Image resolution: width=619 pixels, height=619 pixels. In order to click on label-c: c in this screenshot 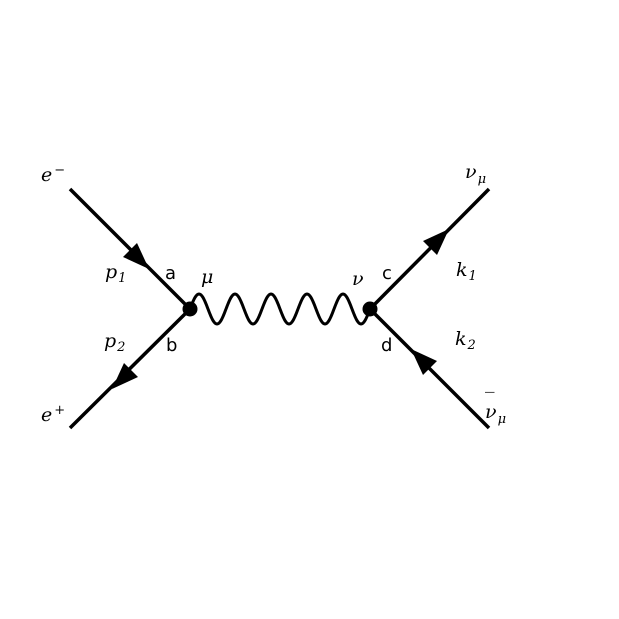, I will do `click(387, 273)`.